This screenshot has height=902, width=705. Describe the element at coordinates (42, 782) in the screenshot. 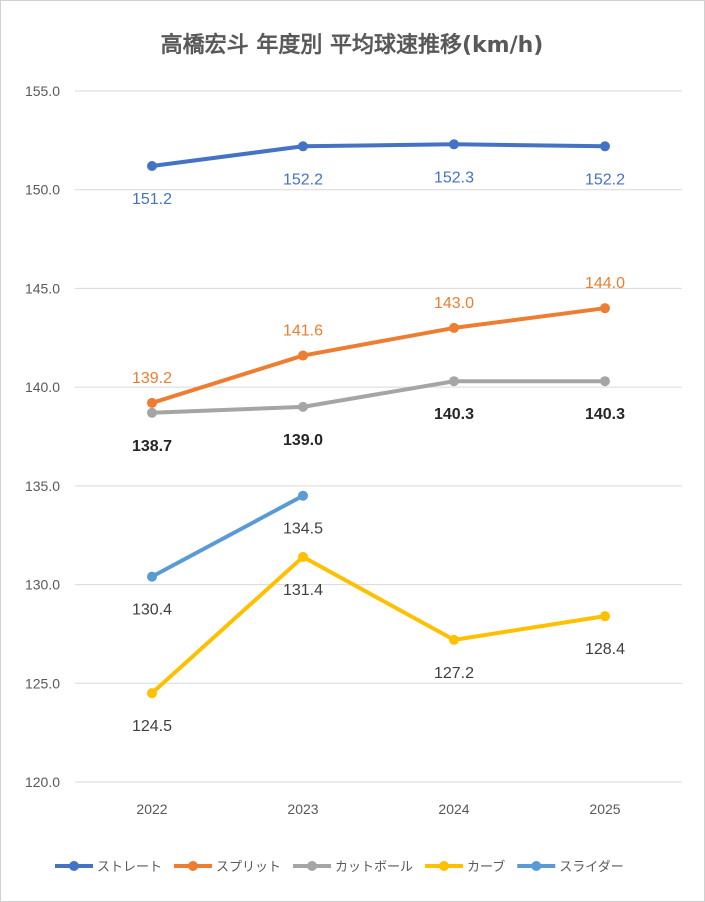

I see `y-tick-label: 120.0` at that location.